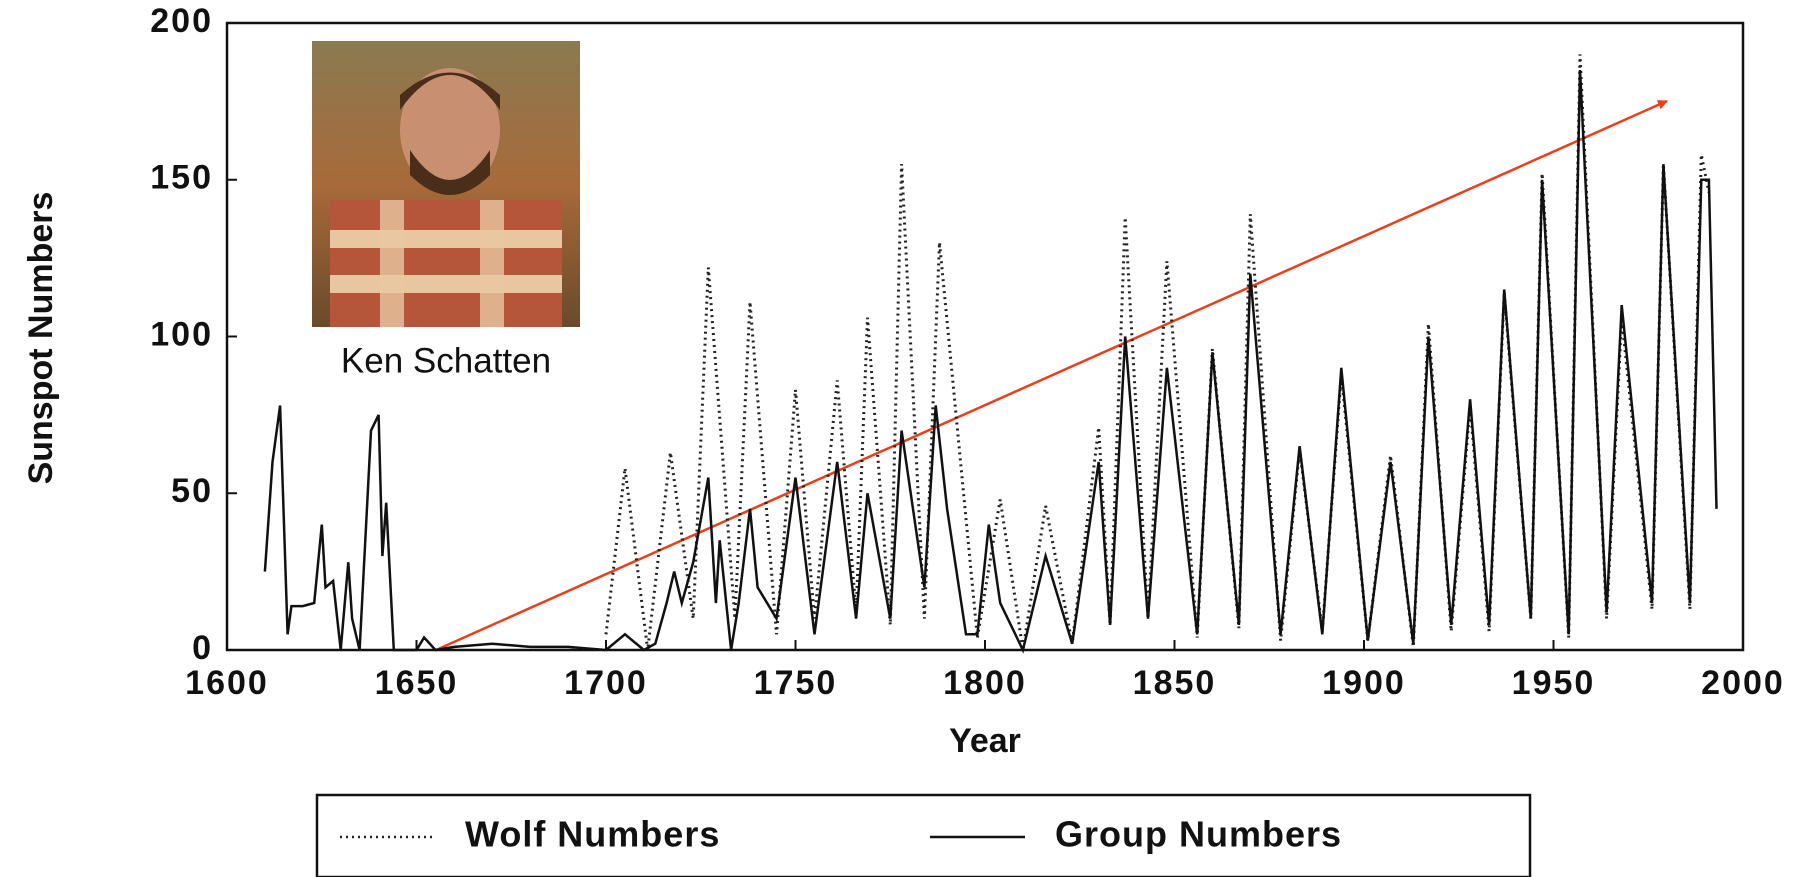 The width and height of the screenshot is (1816, 877). Describe the element at coordinates (606, 683) in the screenshot. I see `x-tick-label: 1700` at that location.